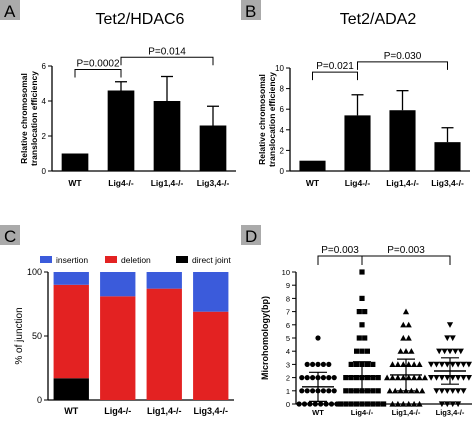  Describe the element at coordinates (288, 312) in the screenshot. I see `panel-d-y-tick-label: 7` at that location.